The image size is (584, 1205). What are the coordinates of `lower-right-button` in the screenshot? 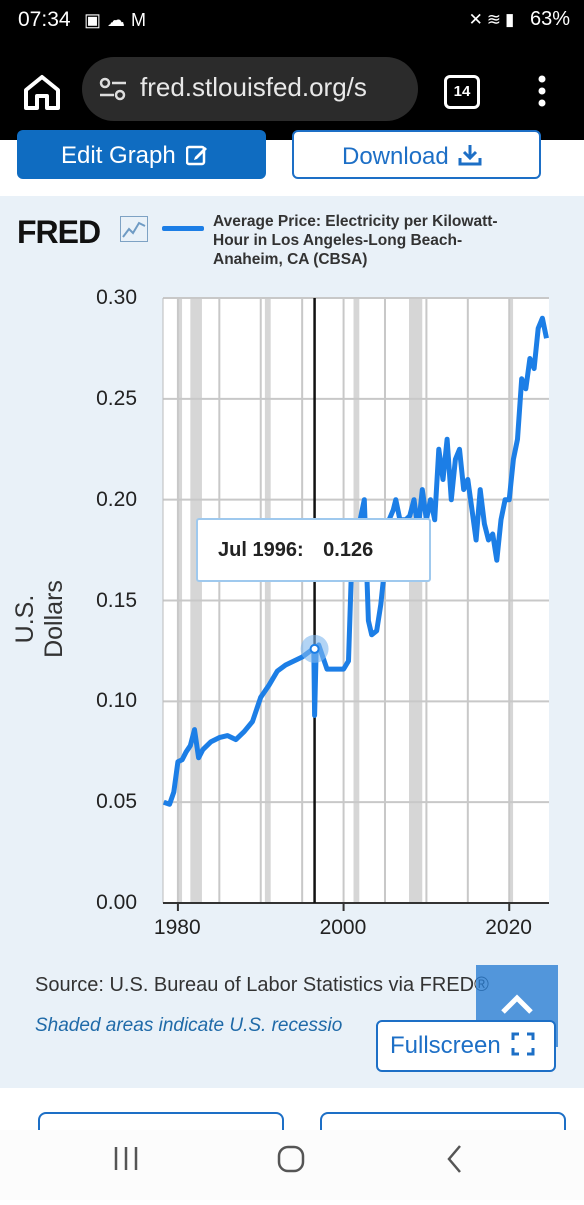 It's located at (443, 1127).